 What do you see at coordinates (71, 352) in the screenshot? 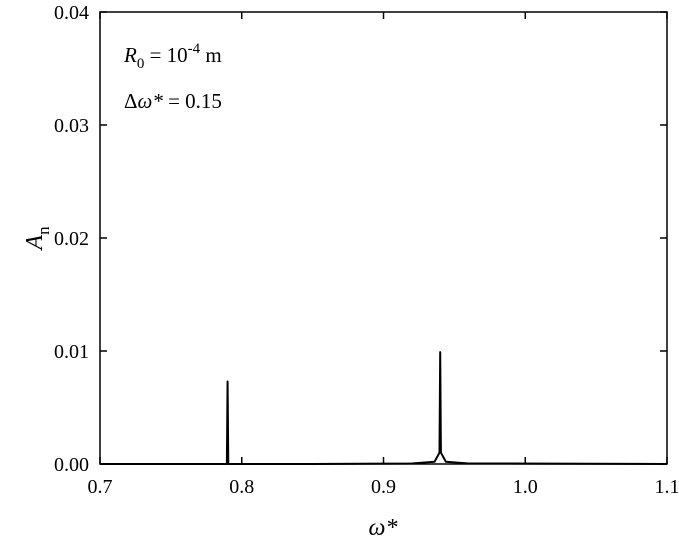
I see `y-tick-label-1: 0.01` at bounding box center [71, 352].